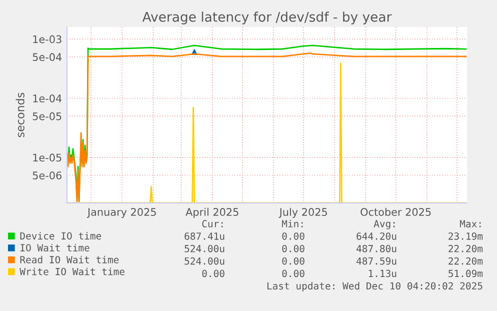  Describe the element at coordinates (384, 225) in the screenshot. I see `text: Avg:` at that location.